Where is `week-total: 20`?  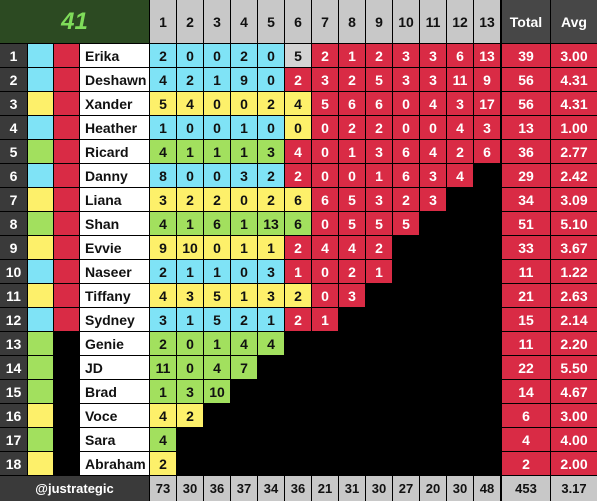 week-total: 20 is located at coordinates (433, 488).